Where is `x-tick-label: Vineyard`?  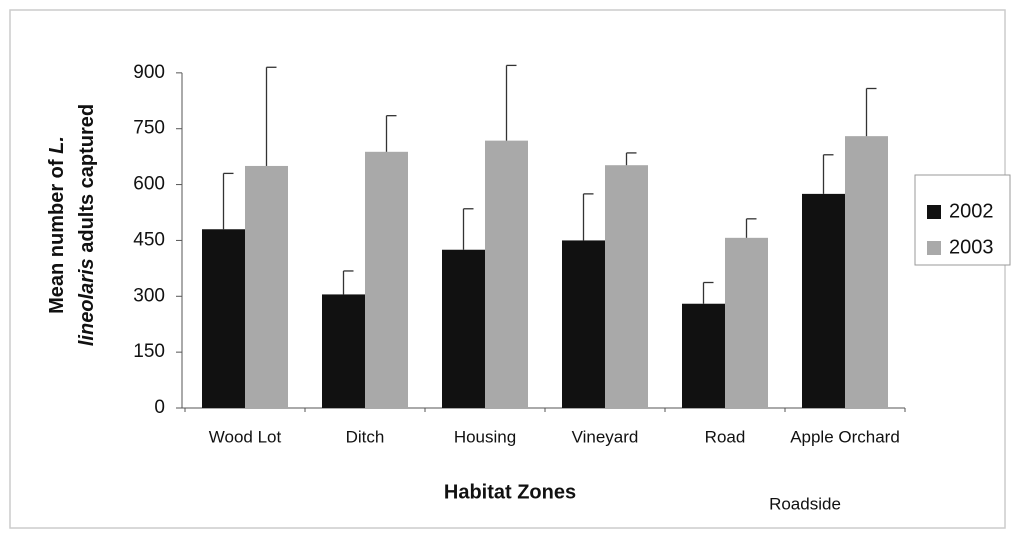 x-tick-label: Vineyard is located at coordinates (605, 436).